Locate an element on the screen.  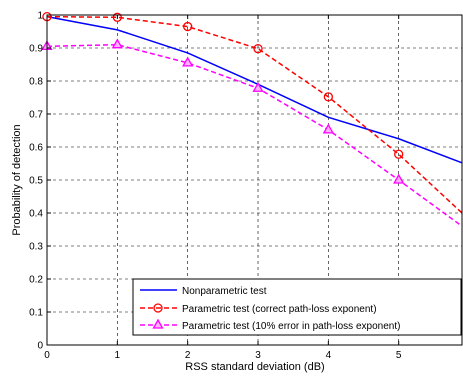
y-tick-label: 0.7 is located at coordinates (36, 115).